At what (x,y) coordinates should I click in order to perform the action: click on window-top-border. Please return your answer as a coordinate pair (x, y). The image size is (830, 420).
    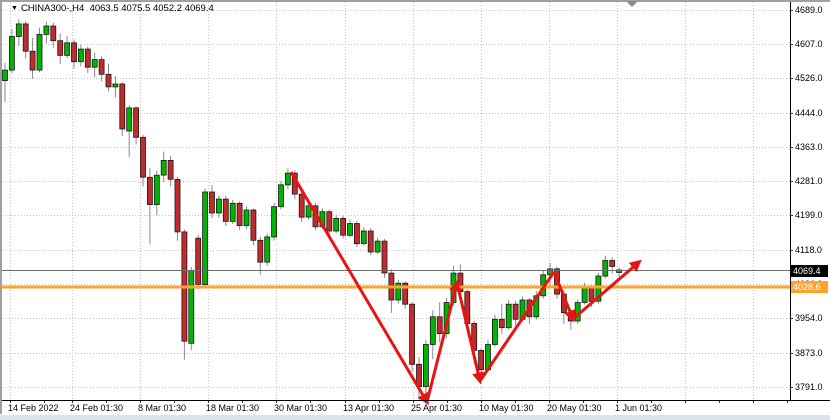
    Looking at the image, I should click on (415, 1).